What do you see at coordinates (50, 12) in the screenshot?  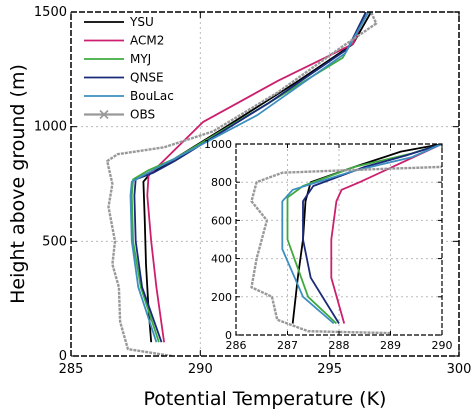 I see `main-ytick-label-1500: 1500` at bounding box center [50, 12].